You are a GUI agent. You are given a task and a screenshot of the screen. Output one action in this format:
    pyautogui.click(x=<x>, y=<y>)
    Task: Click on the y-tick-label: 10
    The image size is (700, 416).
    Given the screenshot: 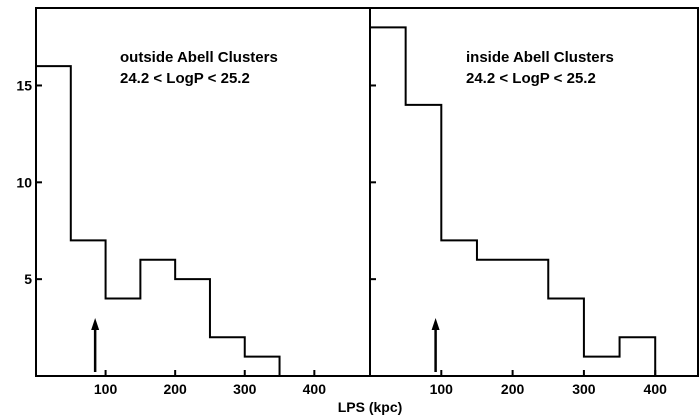 What is the action you would take?
    pyautogui.click(x=24, y=182)
    